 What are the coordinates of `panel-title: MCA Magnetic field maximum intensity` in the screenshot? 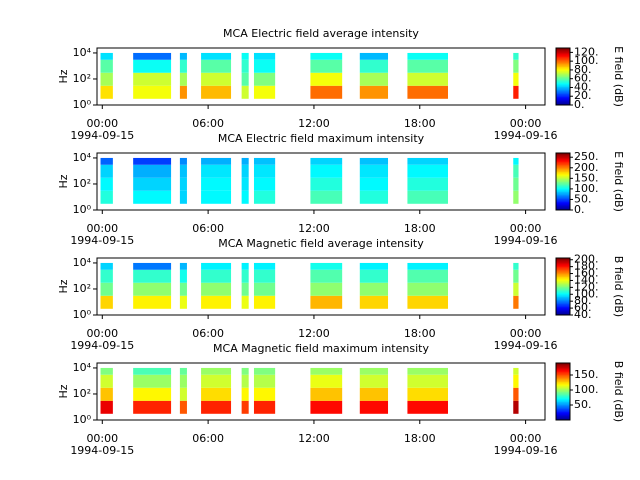 It's located at (321, 348).